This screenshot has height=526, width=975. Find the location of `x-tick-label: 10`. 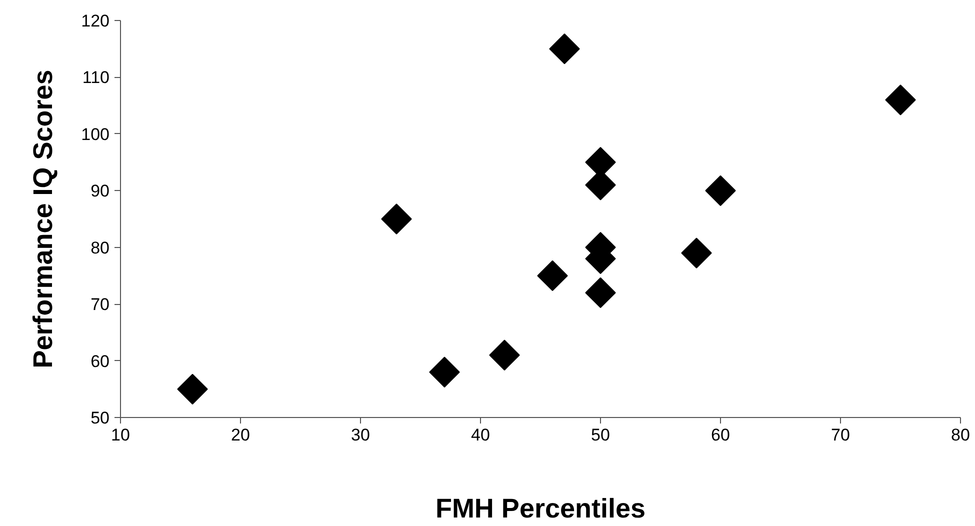

x-tick-label: 10 is located at coordinates (120, 435).